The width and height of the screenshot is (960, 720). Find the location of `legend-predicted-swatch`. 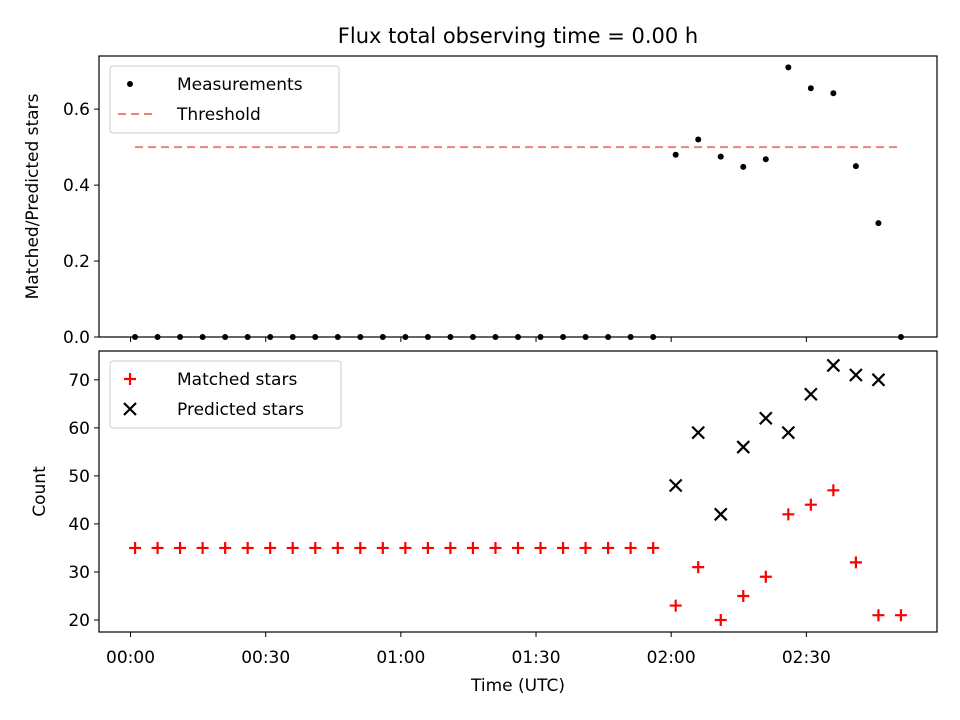

legend-predicted-swatch is located at coordinates (130, 409).